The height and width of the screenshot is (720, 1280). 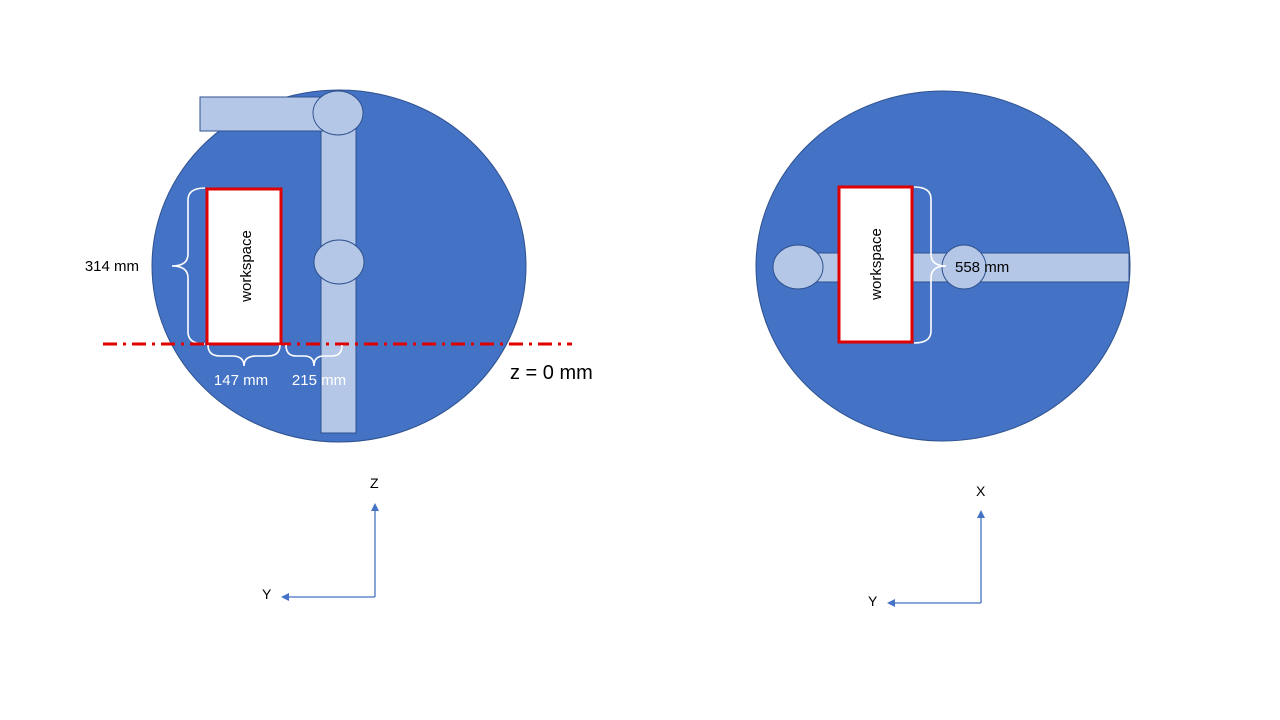 I want to click on right-dim-brace, so click(x=930, y=265).